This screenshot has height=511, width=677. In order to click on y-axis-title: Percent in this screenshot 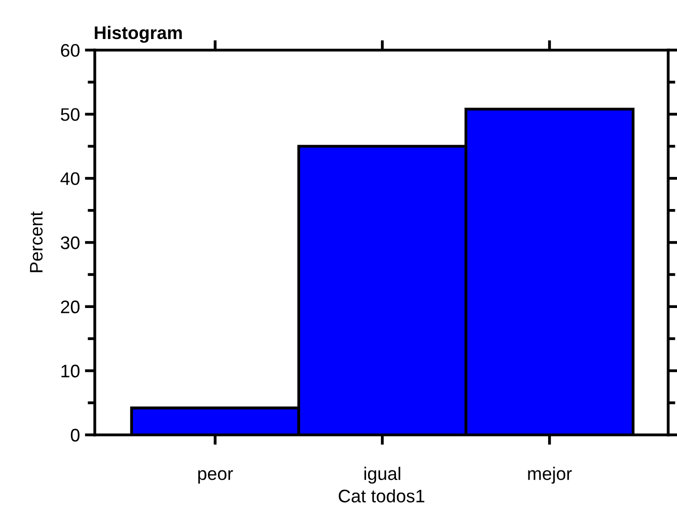, I will do `click(36, 241)`.